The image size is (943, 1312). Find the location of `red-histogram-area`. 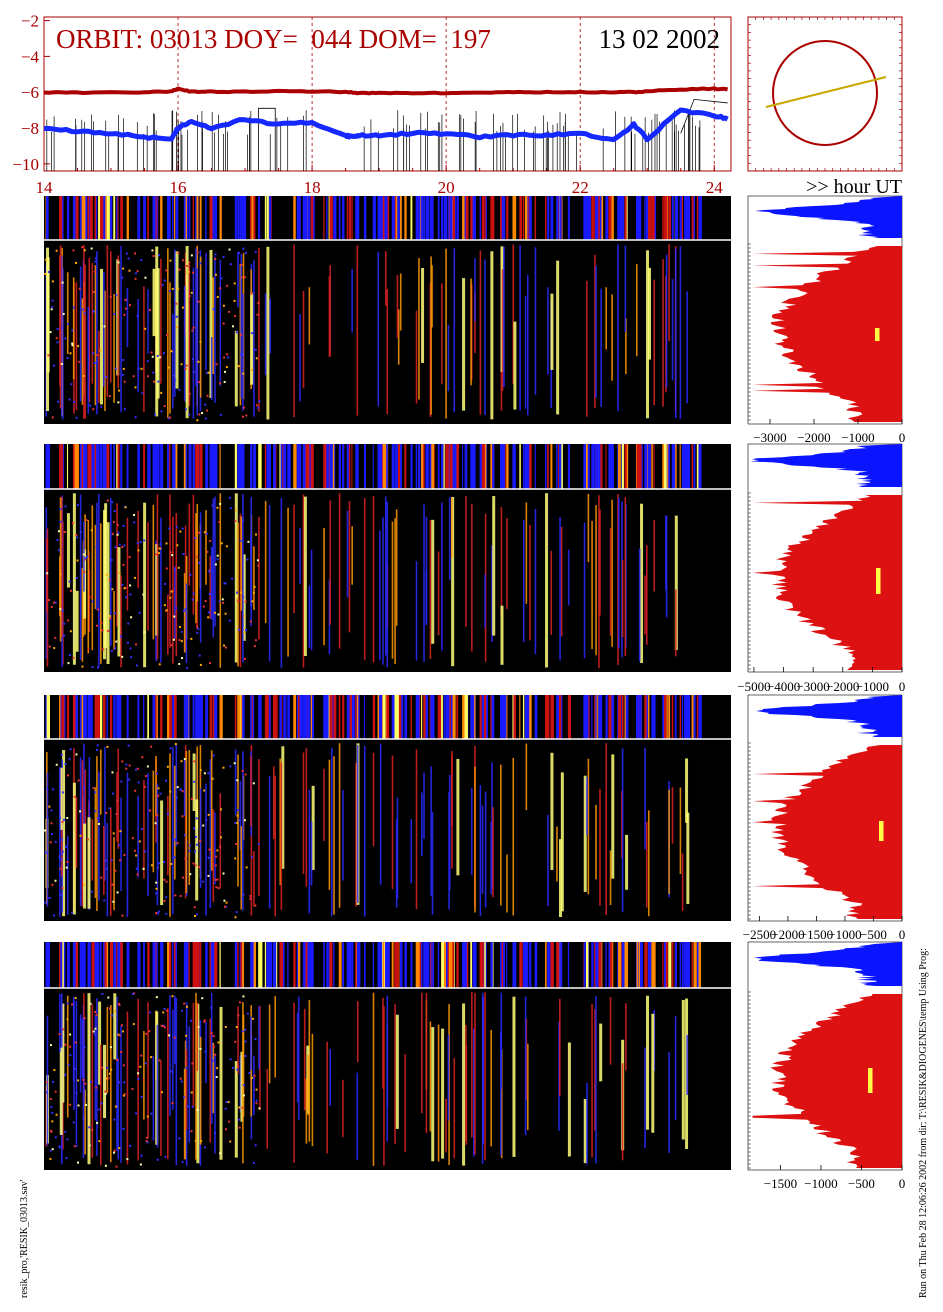

red-histogram-area is located at coordinates (827, 582).